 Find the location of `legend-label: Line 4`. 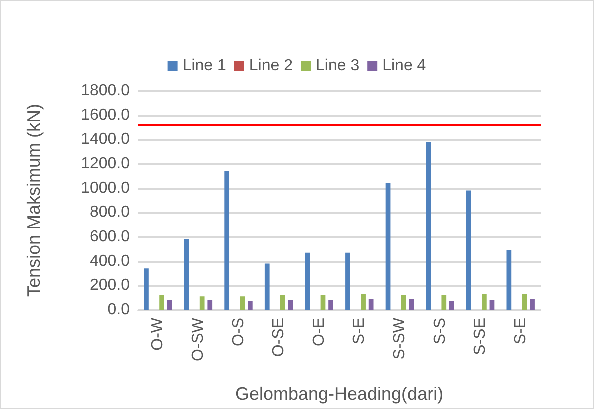

legend-label: Line 4 is located at coordinates (404, 66).